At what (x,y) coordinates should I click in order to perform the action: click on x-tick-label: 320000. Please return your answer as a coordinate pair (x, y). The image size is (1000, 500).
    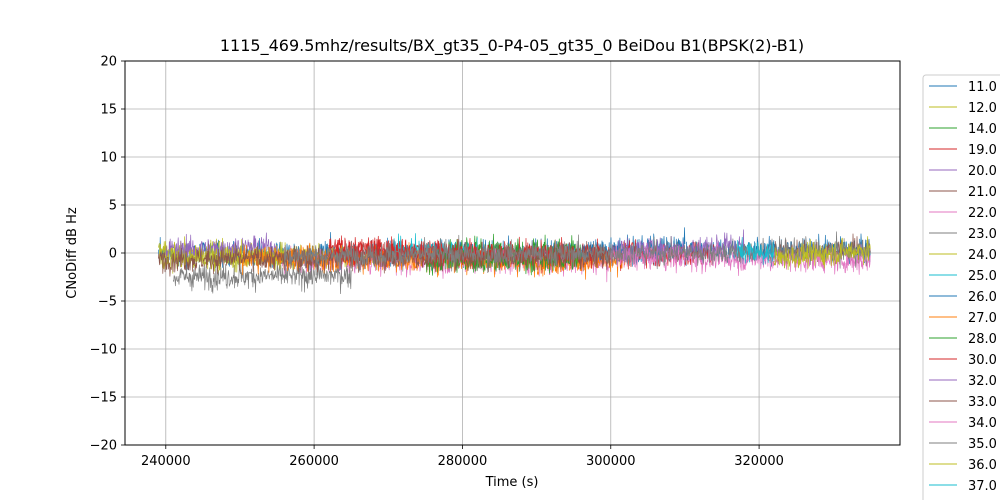
    Looking at the image, I should click on (759, 461).